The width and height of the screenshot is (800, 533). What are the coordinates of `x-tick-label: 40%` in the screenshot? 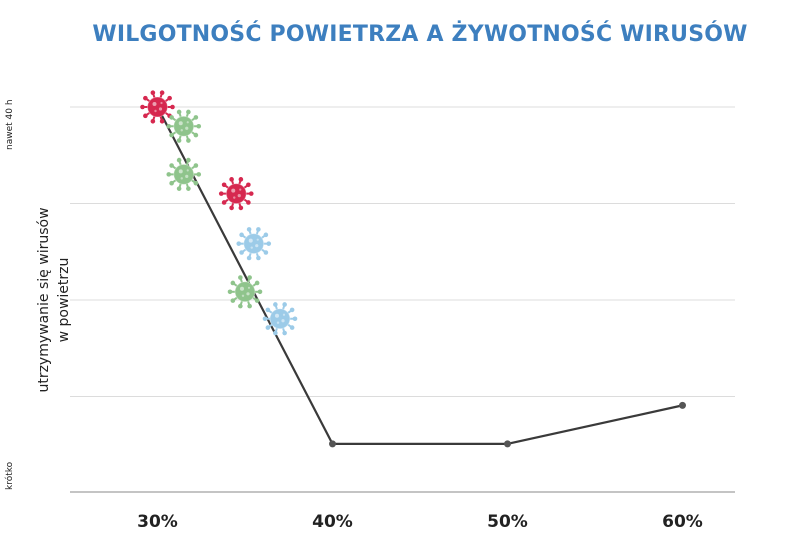 It's located at (332, 522).